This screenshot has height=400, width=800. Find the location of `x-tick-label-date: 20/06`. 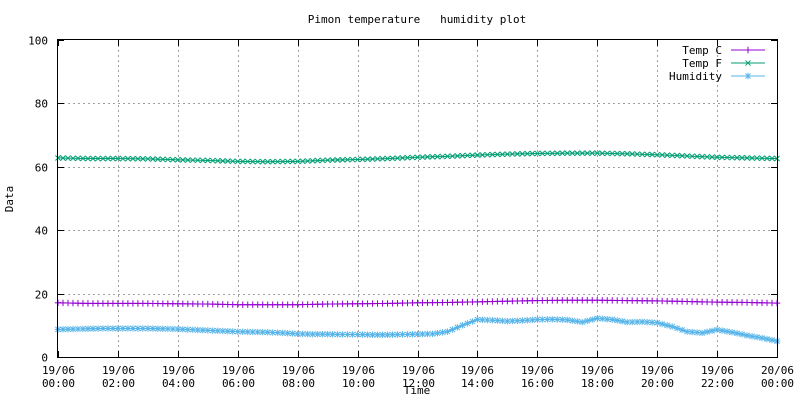

x-tick-label-date: 20/06 is located at coordinates (777, 370).